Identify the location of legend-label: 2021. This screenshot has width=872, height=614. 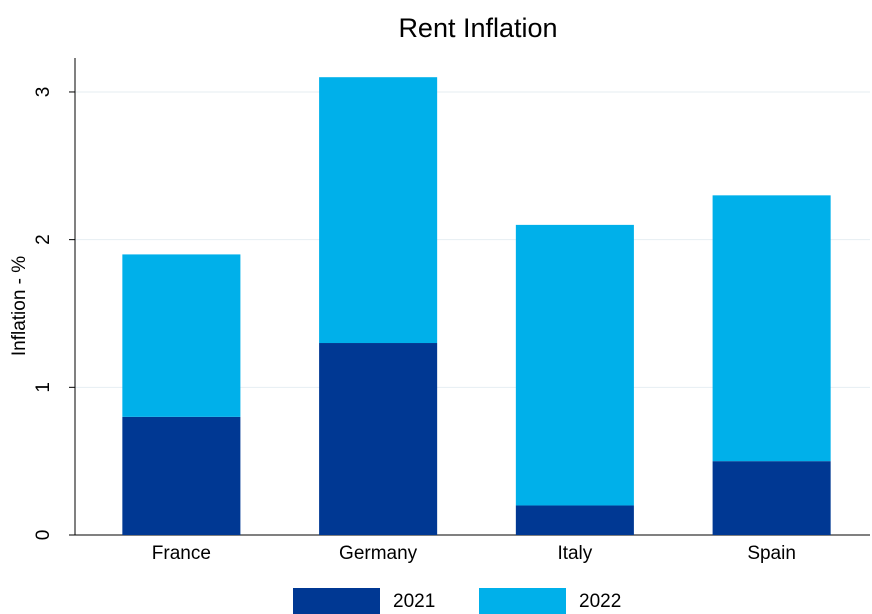
(414, 601).